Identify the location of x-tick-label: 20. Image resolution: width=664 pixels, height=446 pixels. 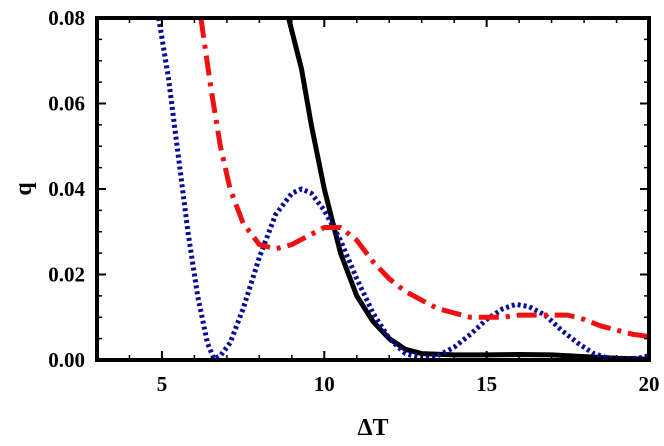
(649, 384).